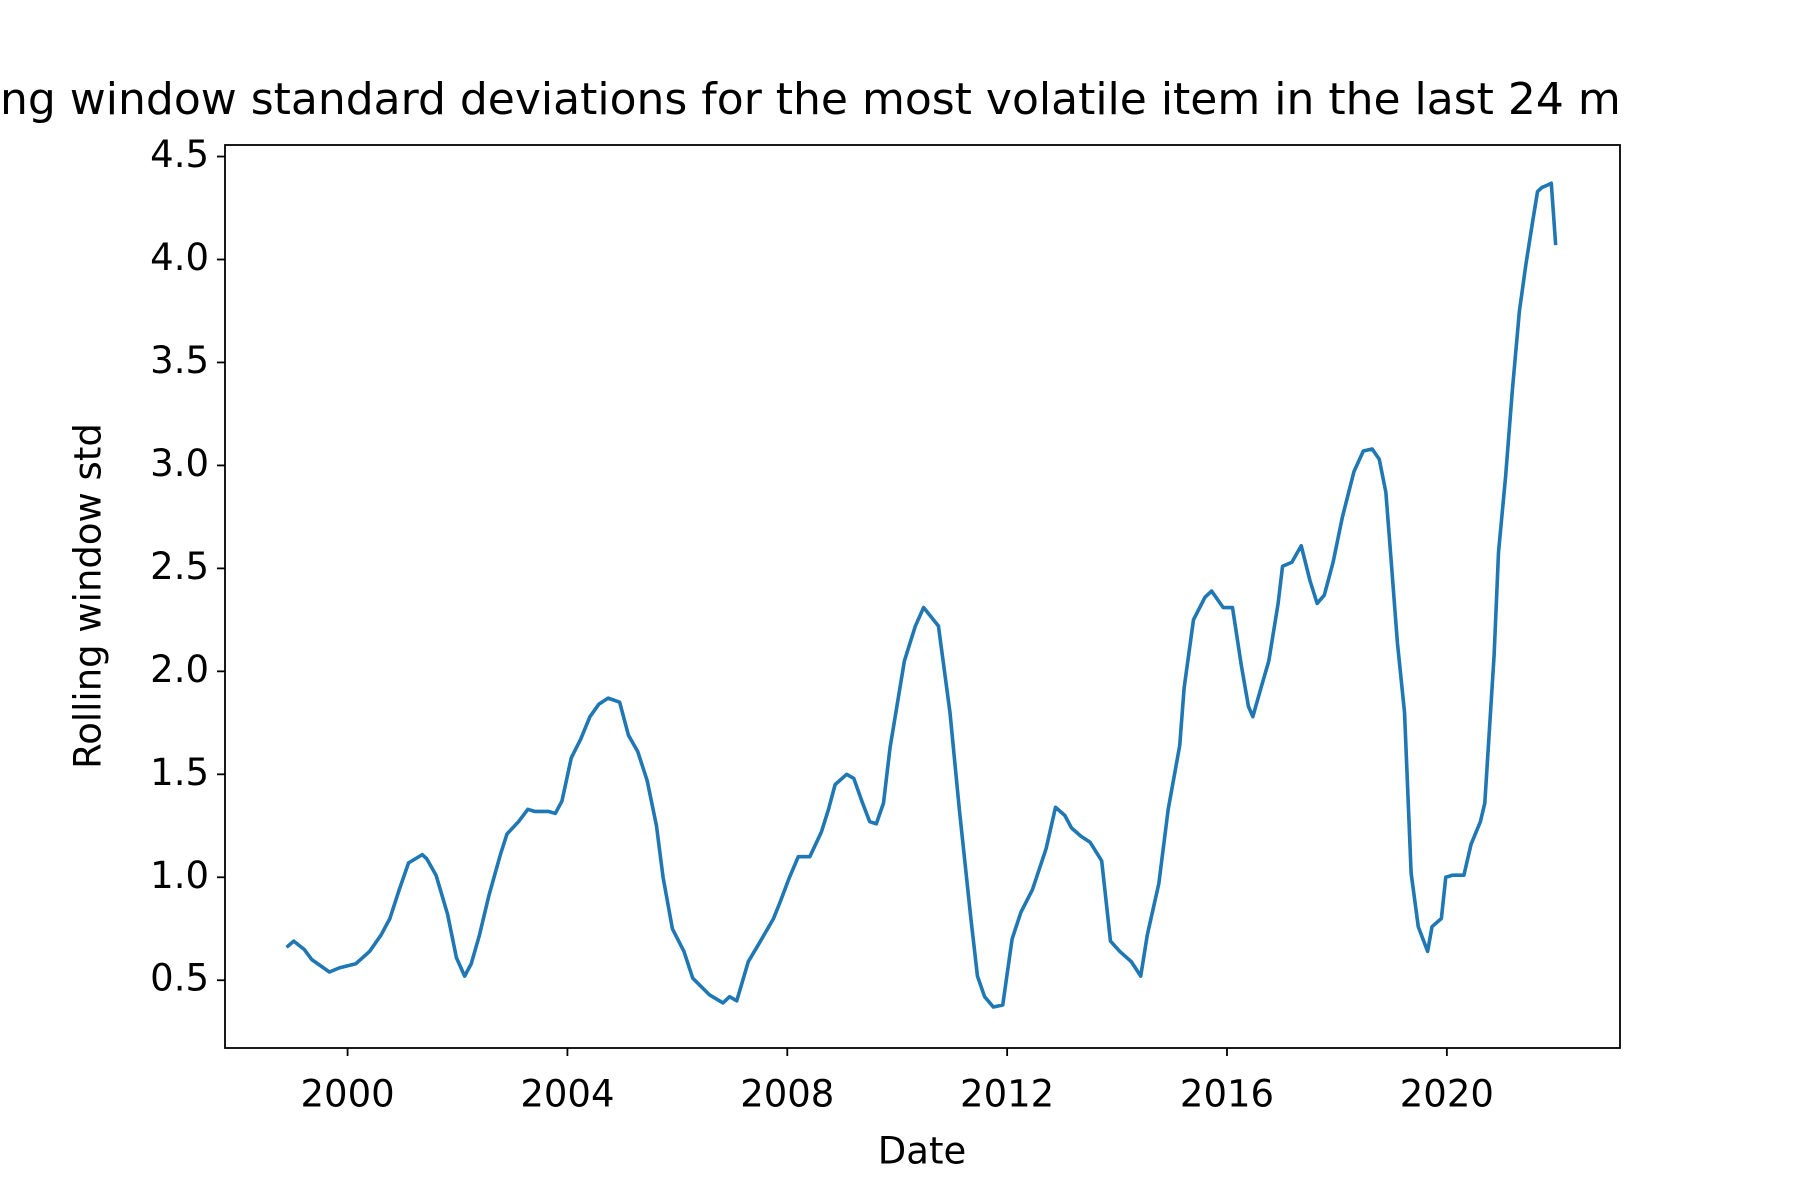 The image size is (1800, 1200). I want to click on y-tick-label: 1.5, so click(179, 772).